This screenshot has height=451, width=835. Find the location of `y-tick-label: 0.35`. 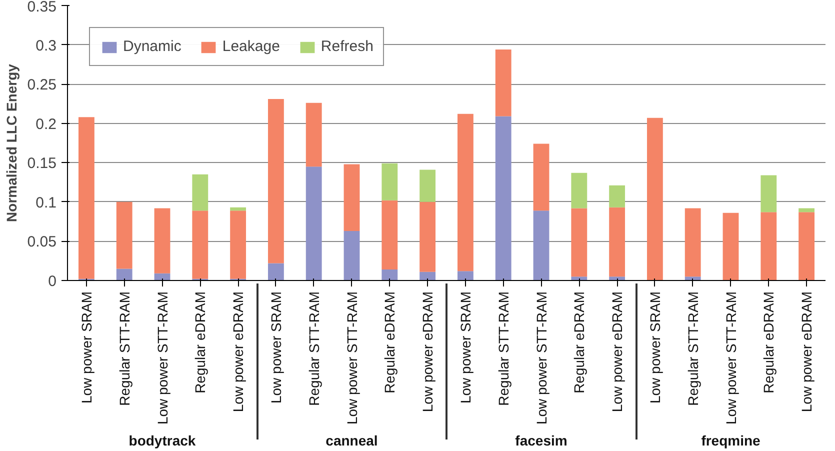

y-tick-label: 0.35 is located at coordinates (42, 8).